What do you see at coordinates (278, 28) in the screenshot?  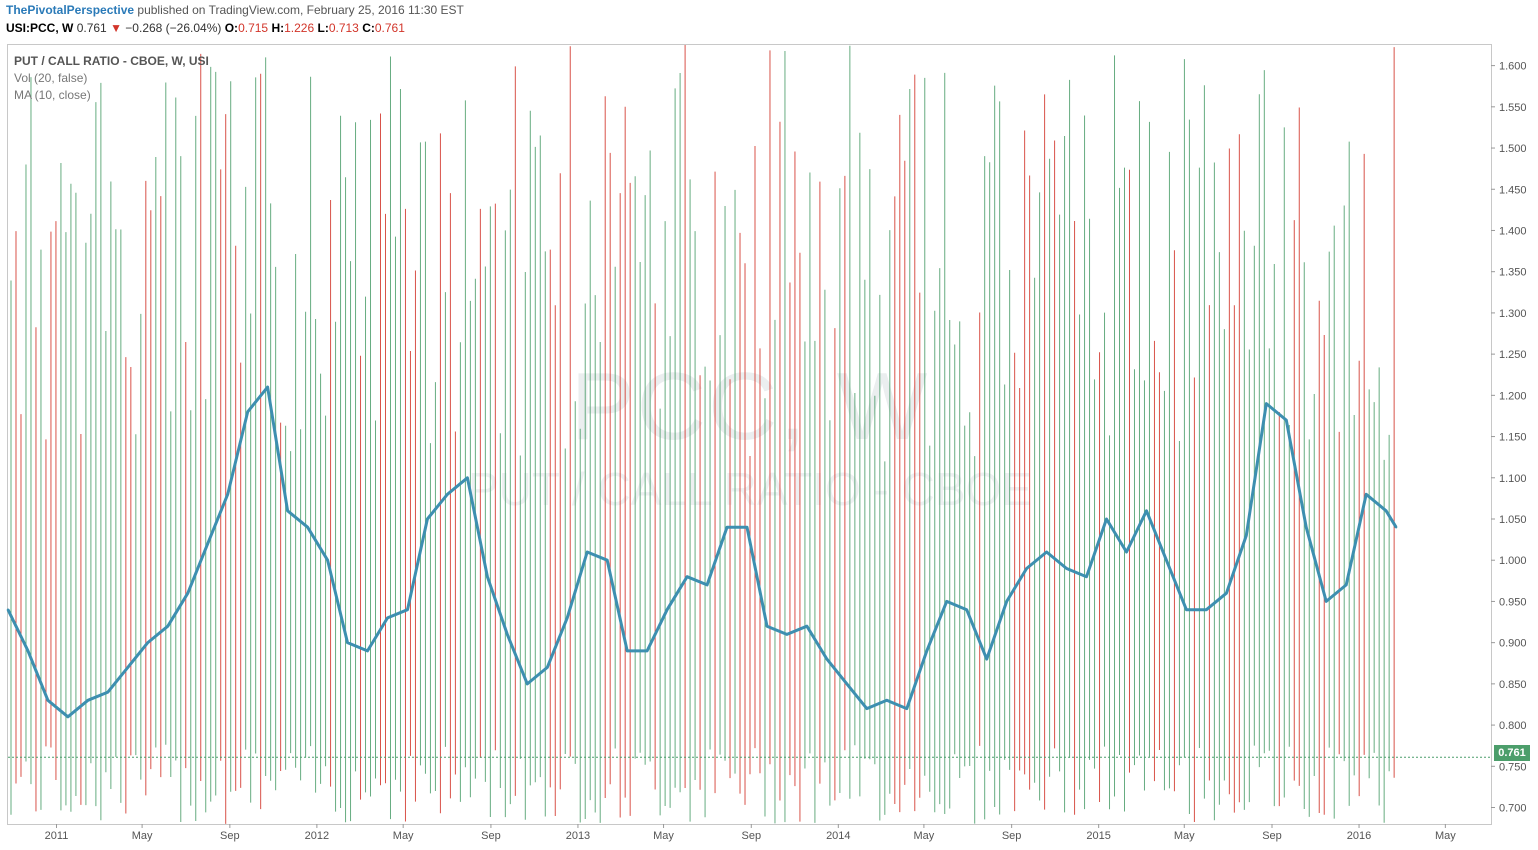 I see `high-label: H:` at bounding box center [278, 28].